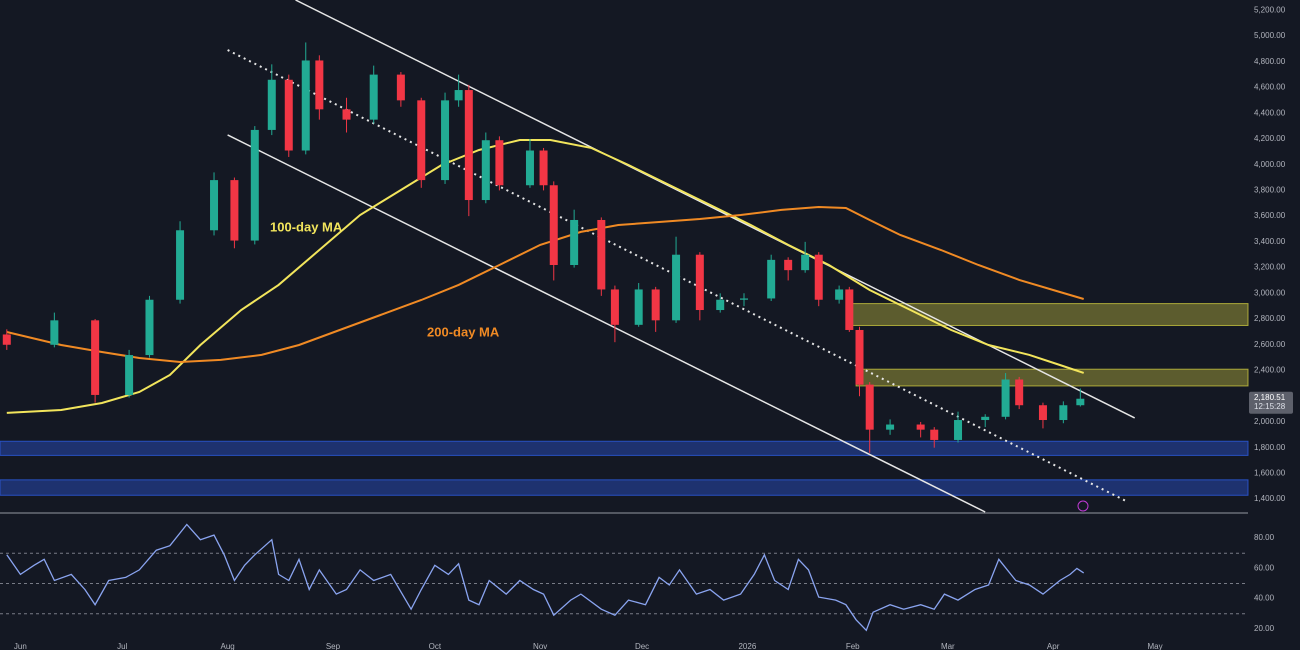 This screenshot has height=650, width=1300. I want to click on y-tick-label: 5,000.00, so click(1270, 35).